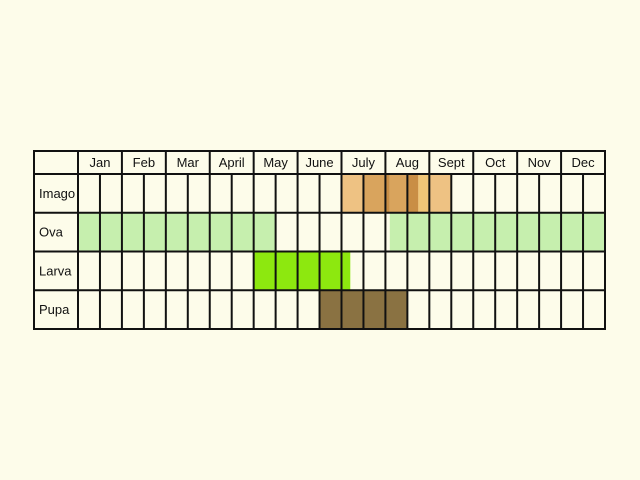 The height and width of the screenshot is (480, 640). What do you see at coordinates (51, 232) in the screenshot?
I see `stage-label-ova: Ova` at bounding box center [51, 232].